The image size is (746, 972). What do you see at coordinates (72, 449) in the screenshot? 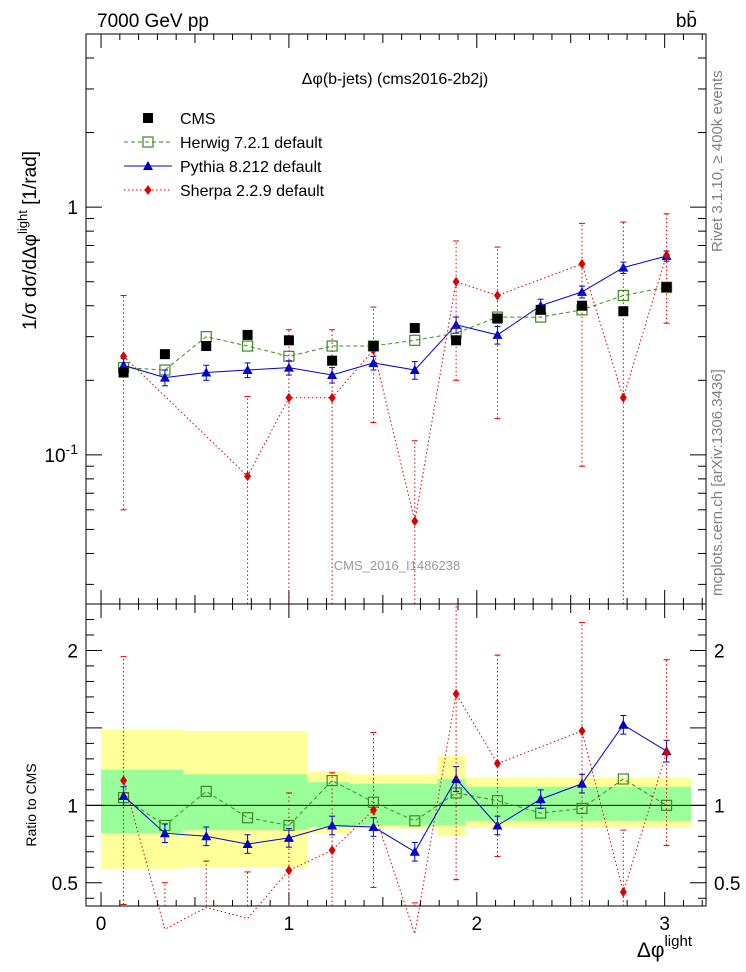
I see `y-tick-label-exp: -1` at bounding box center [72, 449].